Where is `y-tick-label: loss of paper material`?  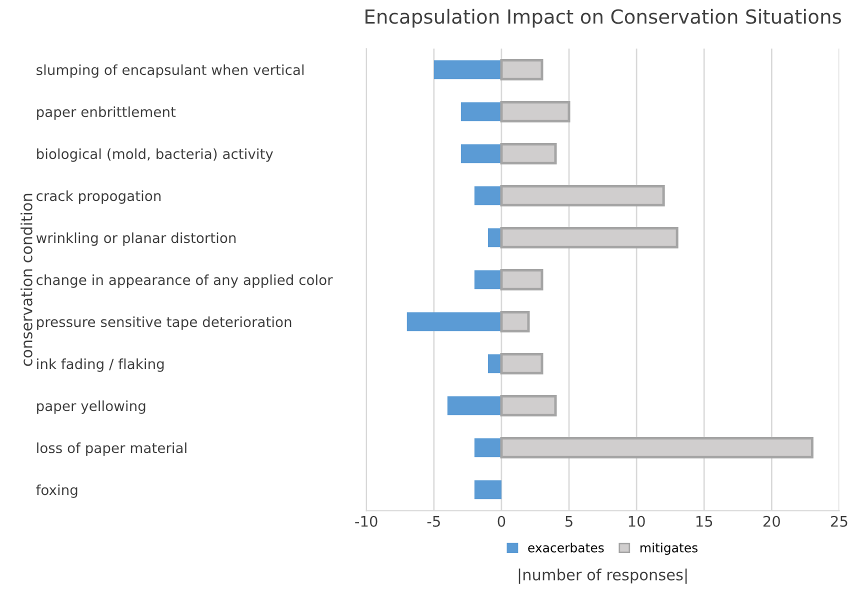 y-tick-label: loss of paper material is located at coordinates (111, 449).